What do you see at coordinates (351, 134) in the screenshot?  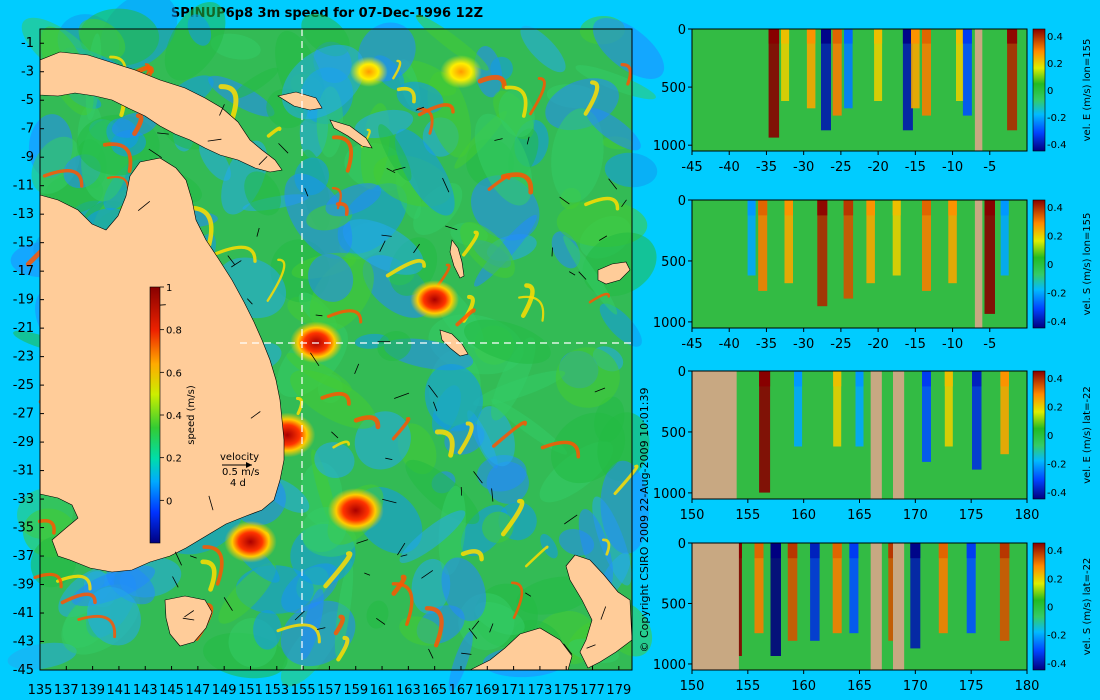 I see `land-solomons` at bounding box center [351, 134].